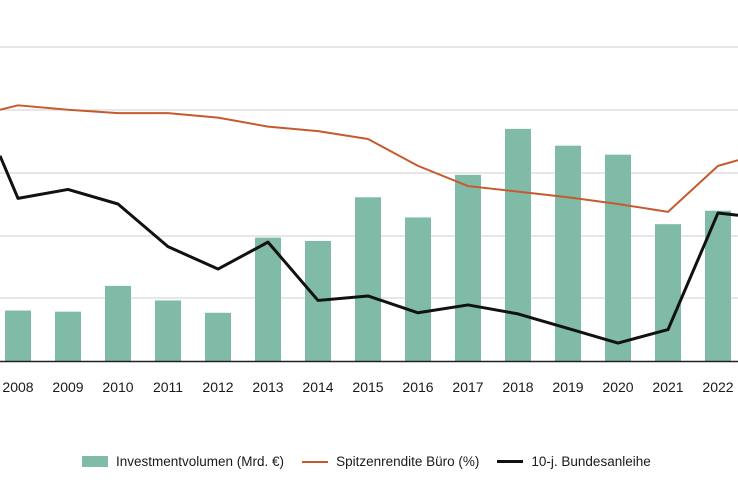 Image resolution: width=738 pixels, height=492 pixels. Describe the element at coordinates (18, 335) in the screenshot. I see `bar-2008` at that location.